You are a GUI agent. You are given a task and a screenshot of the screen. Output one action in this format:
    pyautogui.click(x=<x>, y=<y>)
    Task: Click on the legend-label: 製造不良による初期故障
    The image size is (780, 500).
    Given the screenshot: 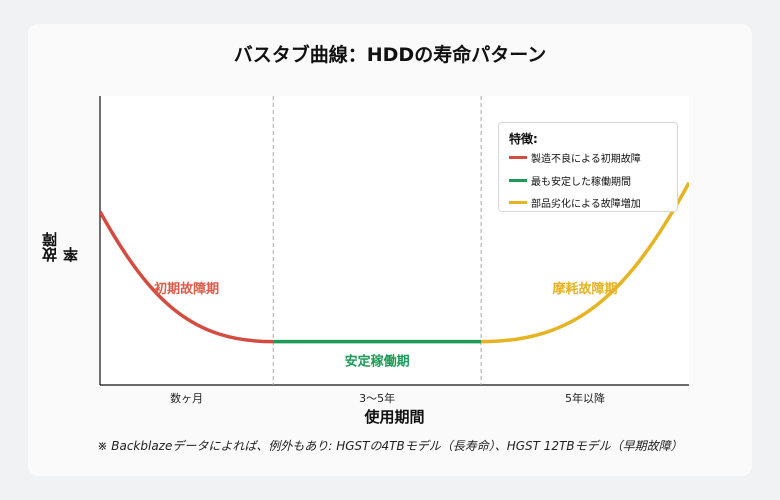 What is the action you would take?
    pyautogui.click(x=586, y=159)
    